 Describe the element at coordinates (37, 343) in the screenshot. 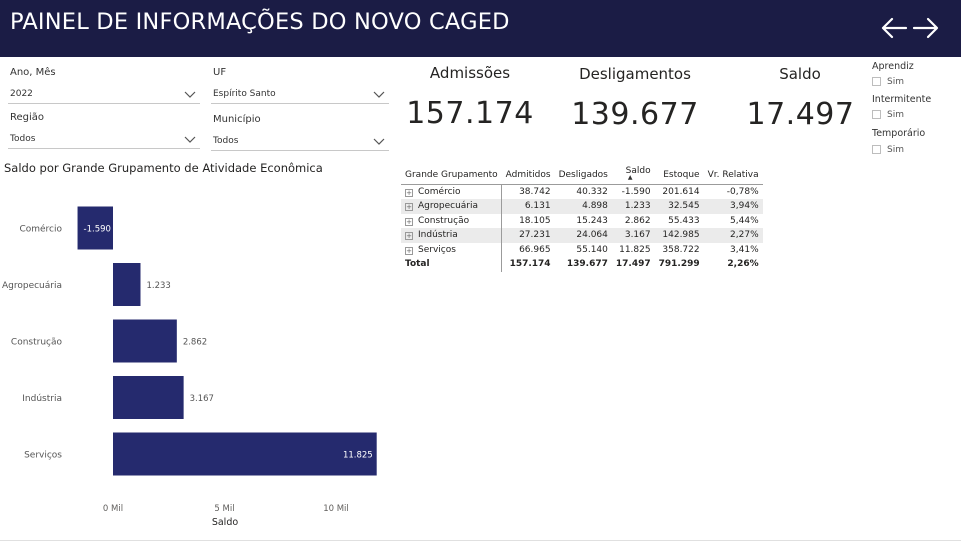

I see `category-label: Construção` at that location.